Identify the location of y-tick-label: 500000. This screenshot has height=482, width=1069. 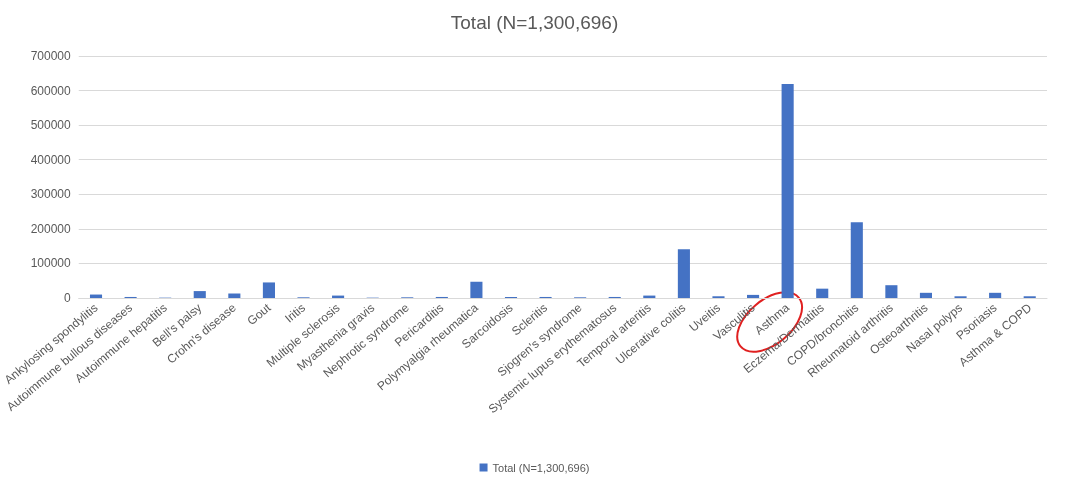
(51, 125).